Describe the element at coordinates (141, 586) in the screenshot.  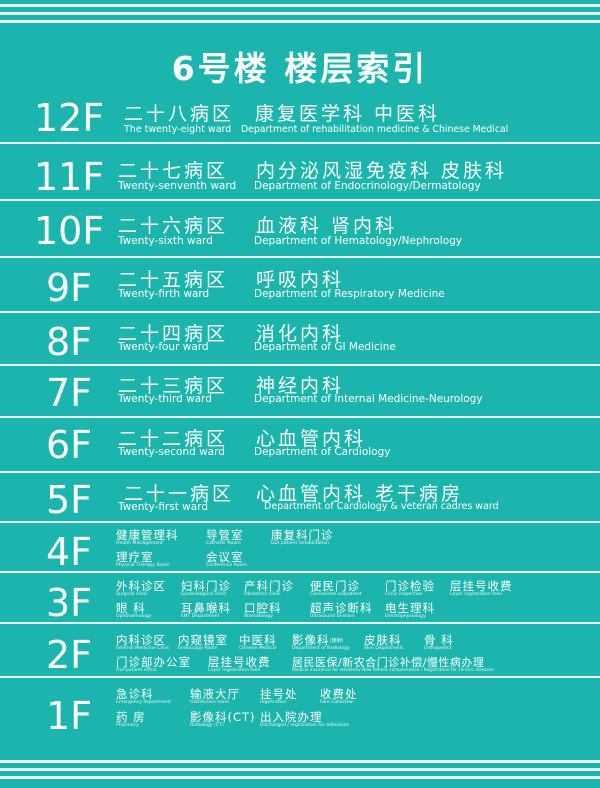
I see `entry-name: 外科诊区` at that location.